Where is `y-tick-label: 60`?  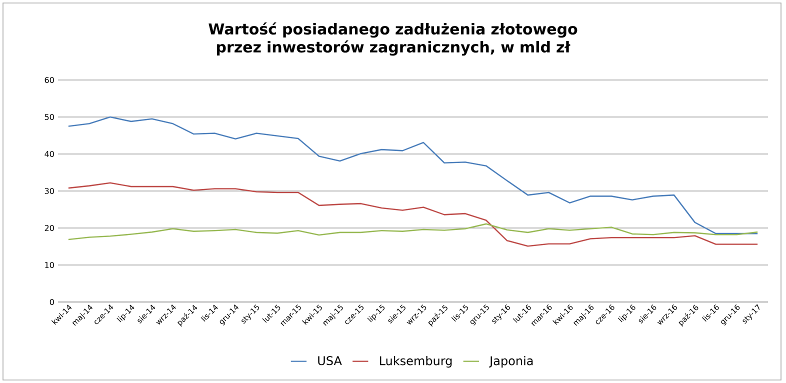
y-tick-label: 60 is located at coordinates (49, 80).